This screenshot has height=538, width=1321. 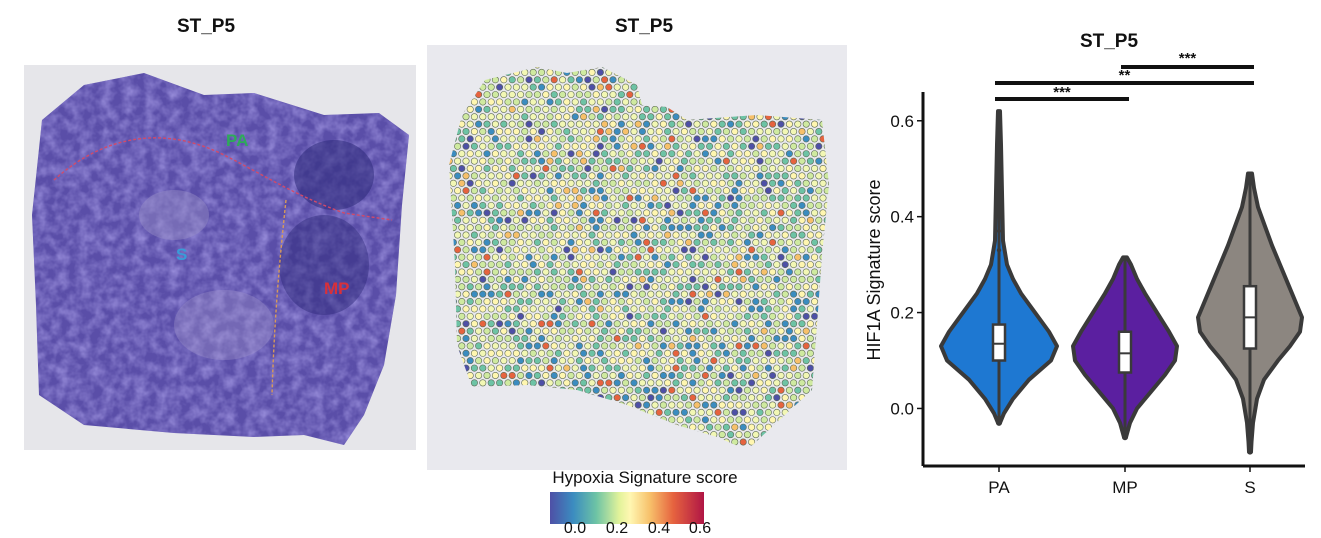 I want to click on min-point, so click(x=1125, y=437).